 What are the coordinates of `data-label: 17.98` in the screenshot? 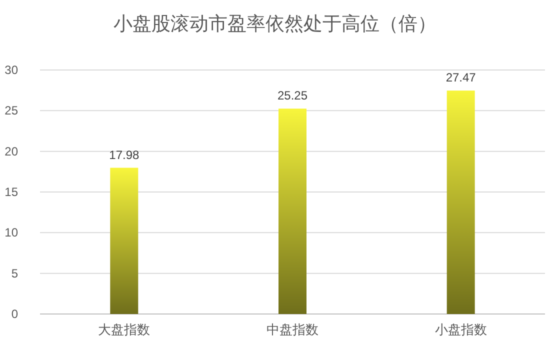 It's located at (124, 155).